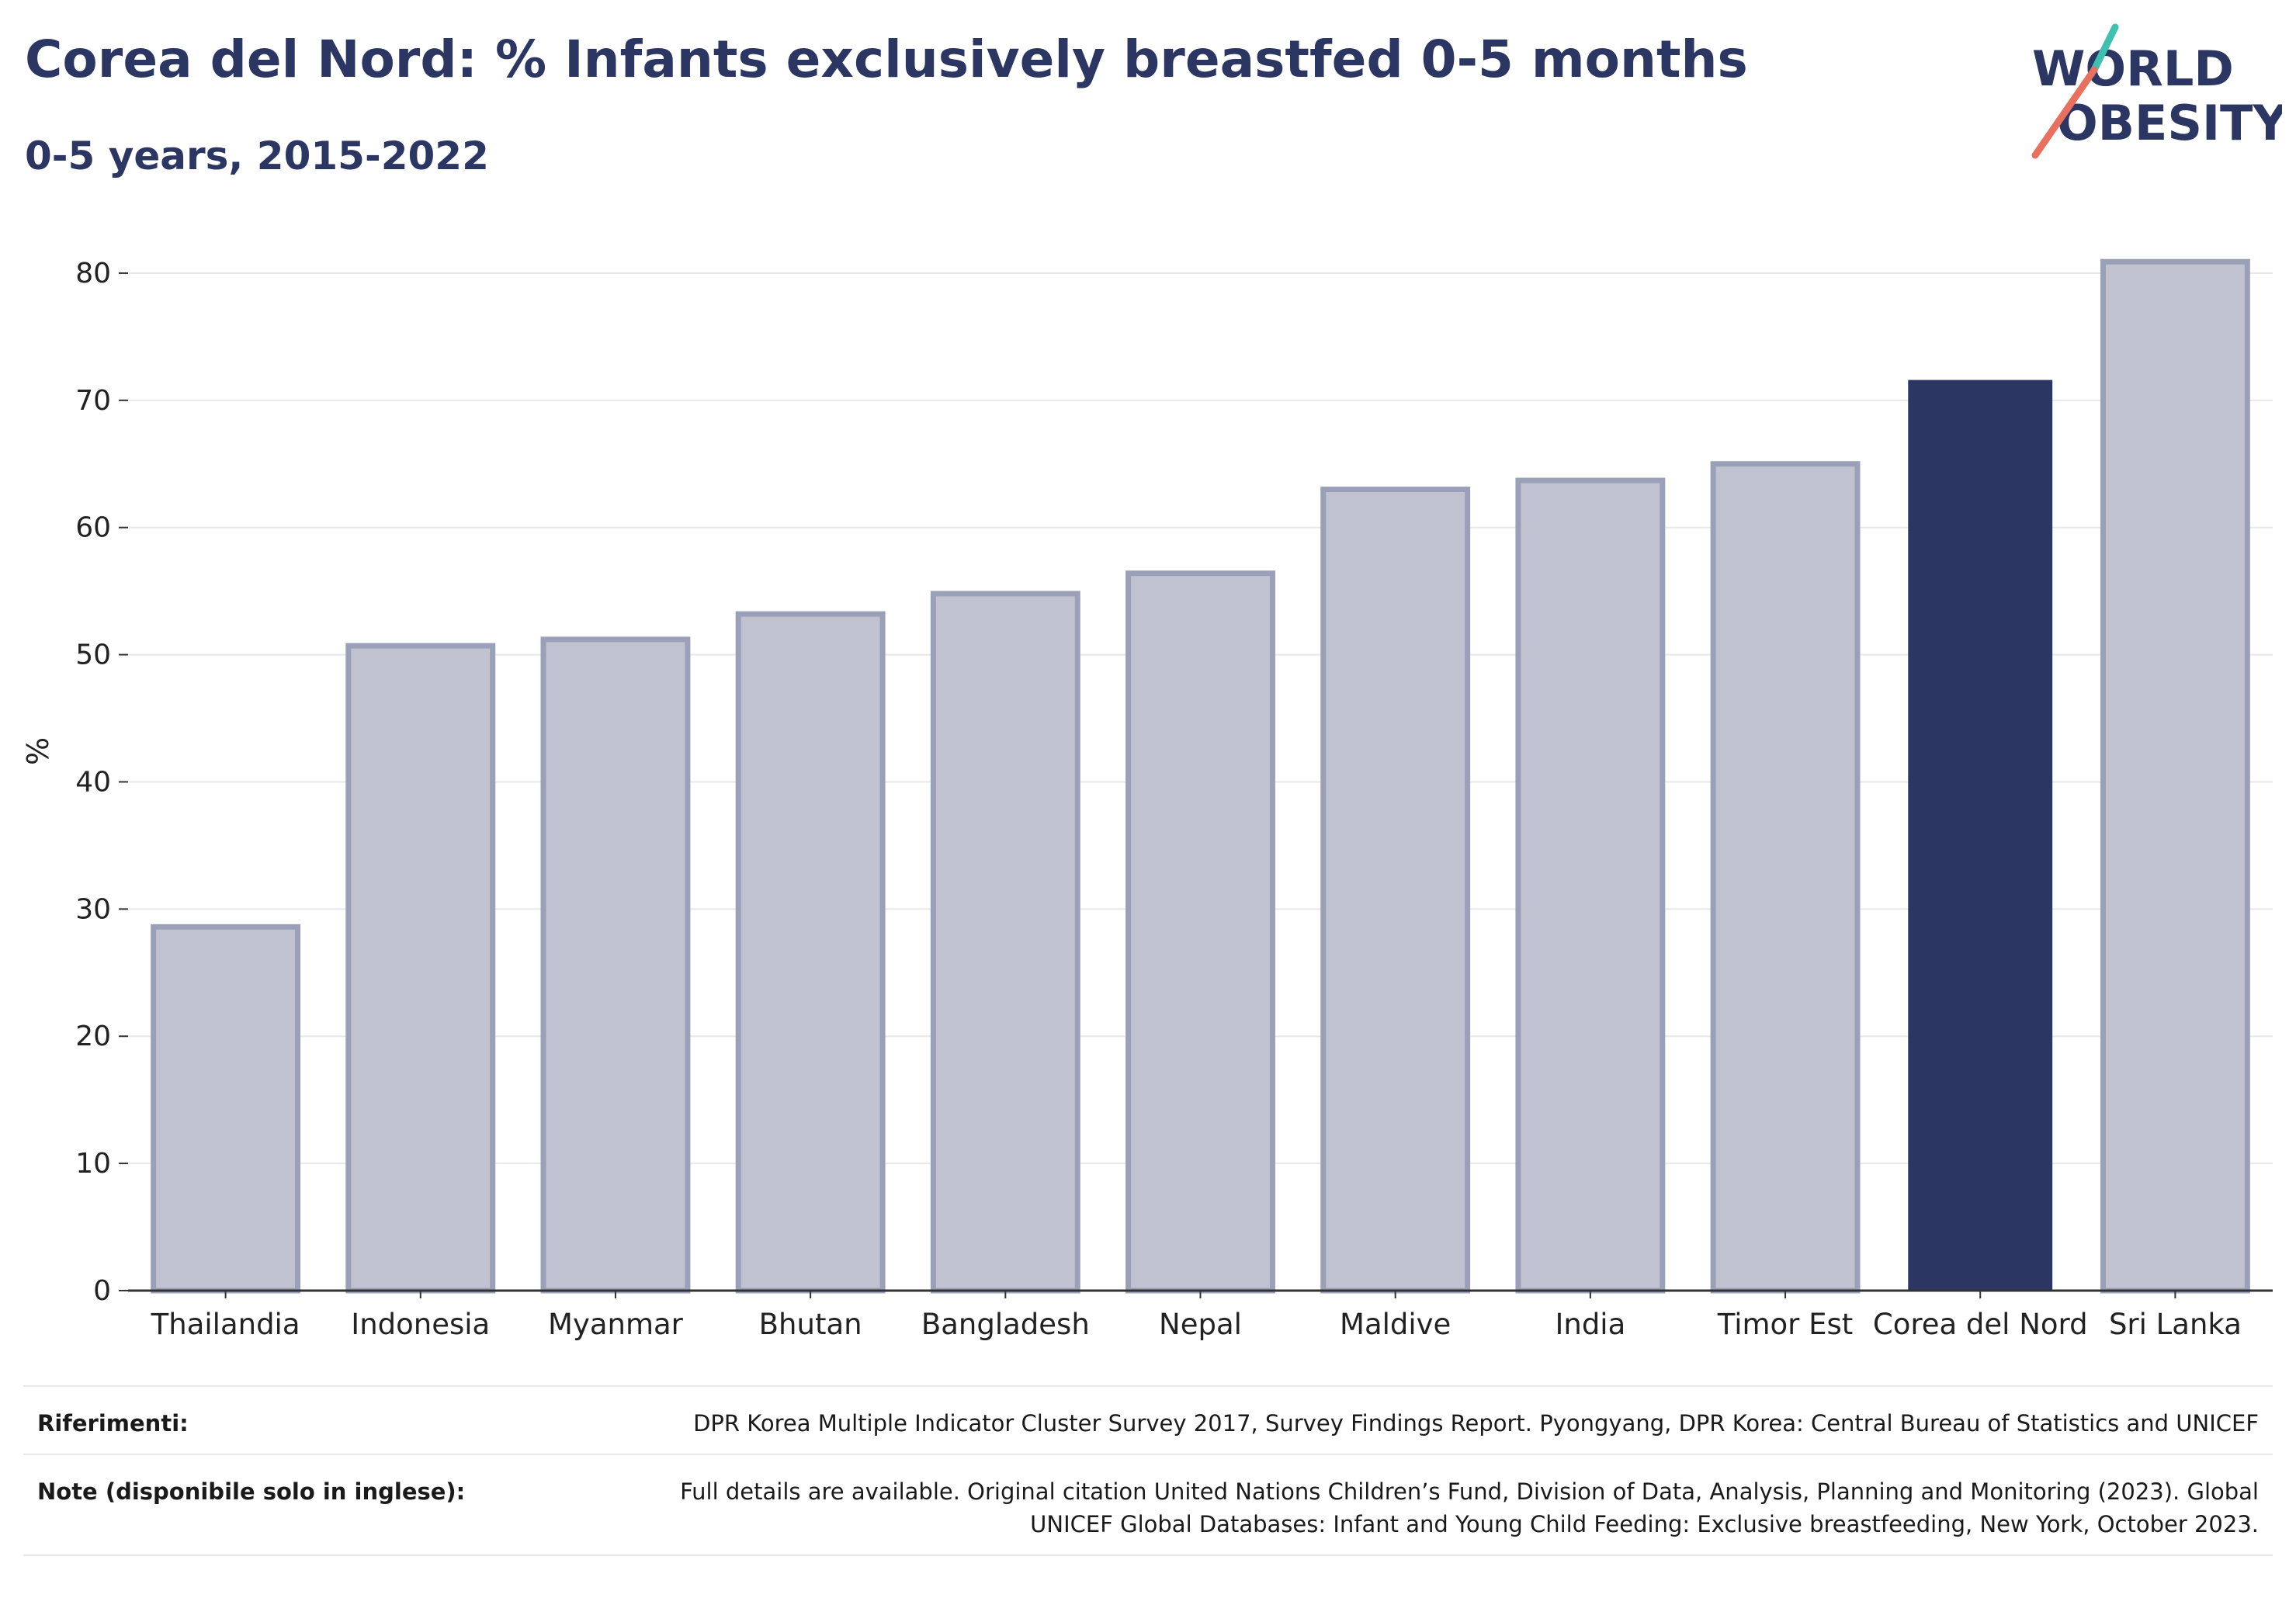 This screenshot has height=1622, width=2296. I want to click on y-tick-label: 10, so click(93, 1164).